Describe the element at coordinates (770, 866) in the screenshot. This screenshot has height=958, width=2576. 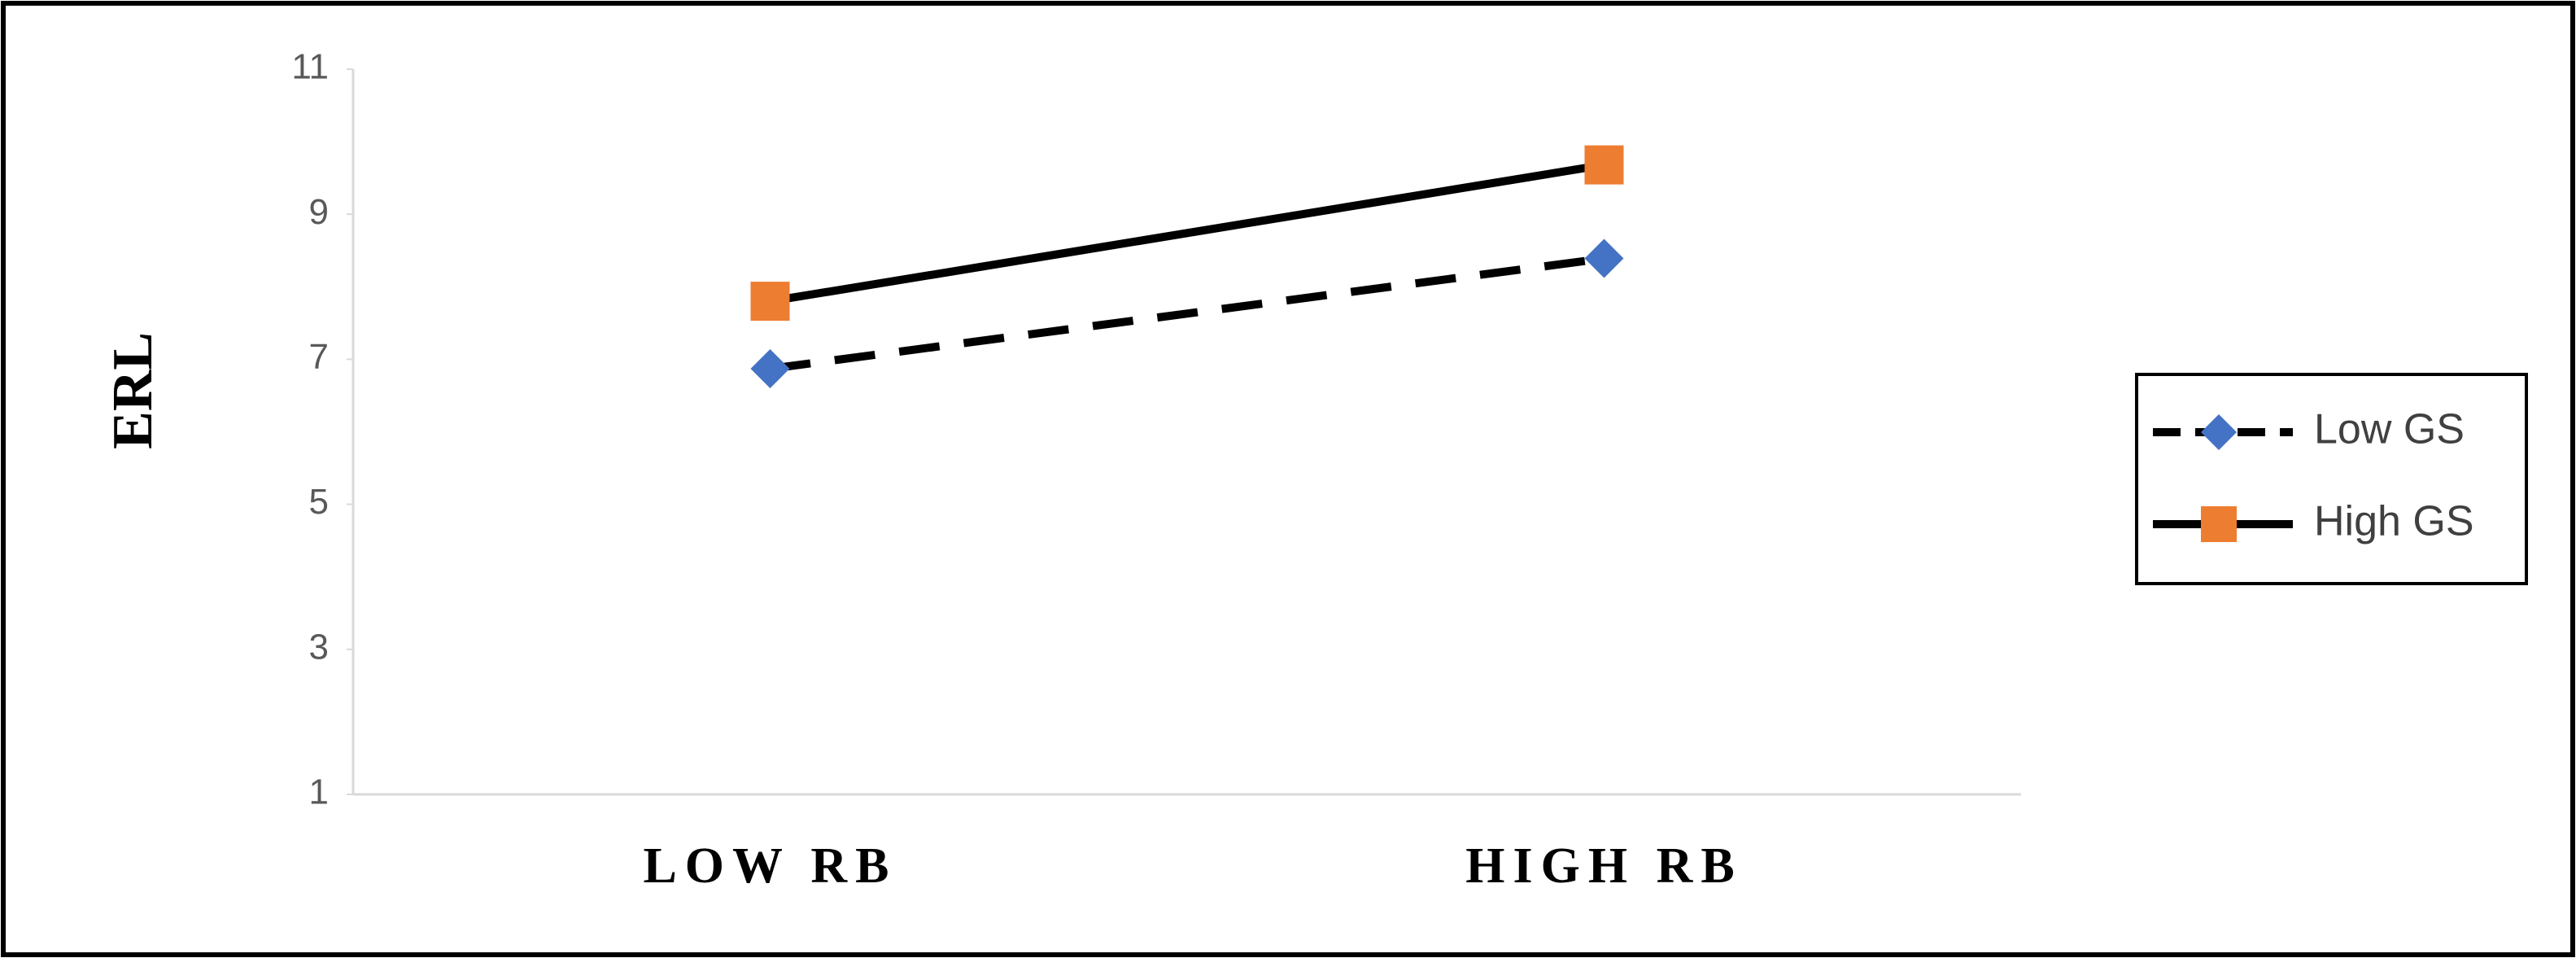
I see `x-tick-label: LOW RB` at that location.